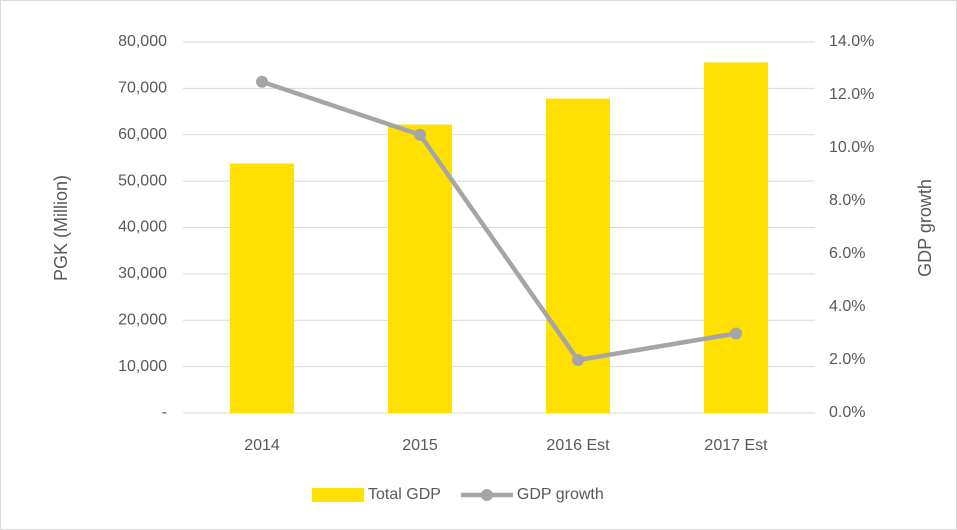 This screenshot has width=957, height=530. Describe the element at coordinates (404, 494) in the screenshot. I see `legend-label: Total GDP` at that location.